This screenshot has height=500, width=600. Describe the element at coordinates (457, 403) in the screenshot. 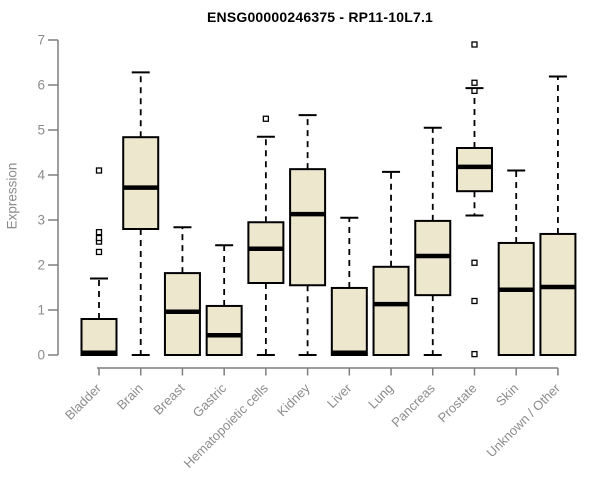

I see `x-axis-label-prostate: Prostate` at that location.